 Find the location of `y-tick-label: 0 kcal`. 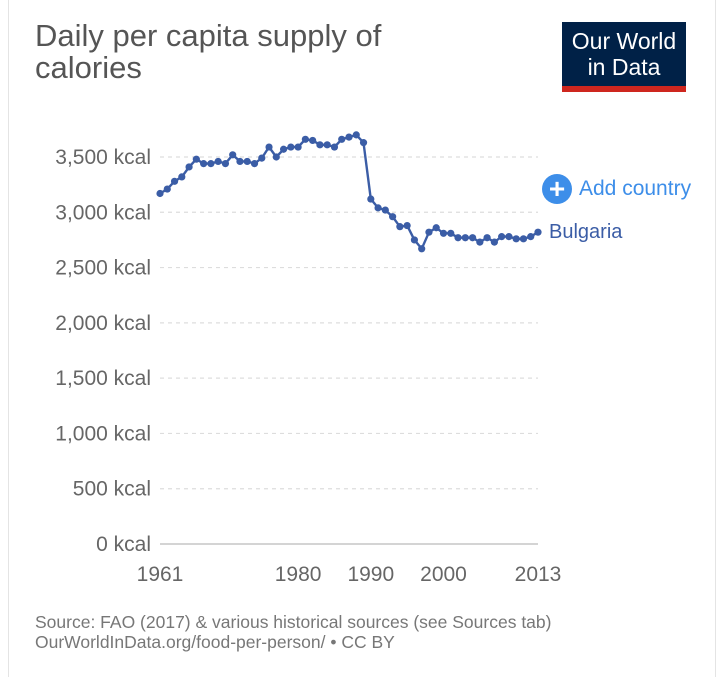

y-tick-label: 0 kcal is located at coordinates (123, 544).